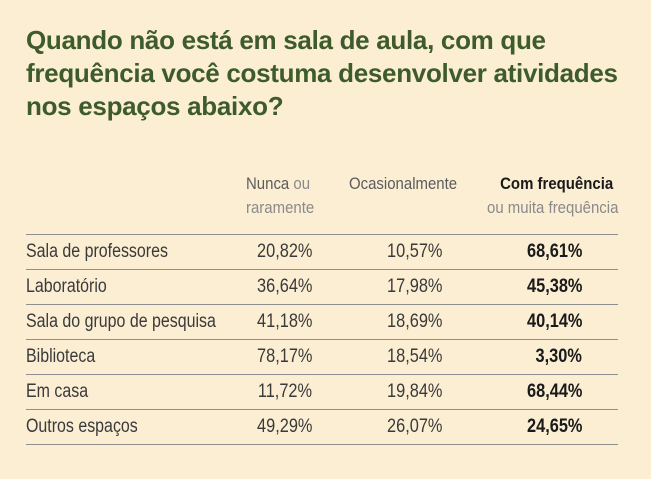  Describe the element at coordinates (557, 183) in the screenshot. I see `column-header-frequencia-main: Com frequência` at that location.